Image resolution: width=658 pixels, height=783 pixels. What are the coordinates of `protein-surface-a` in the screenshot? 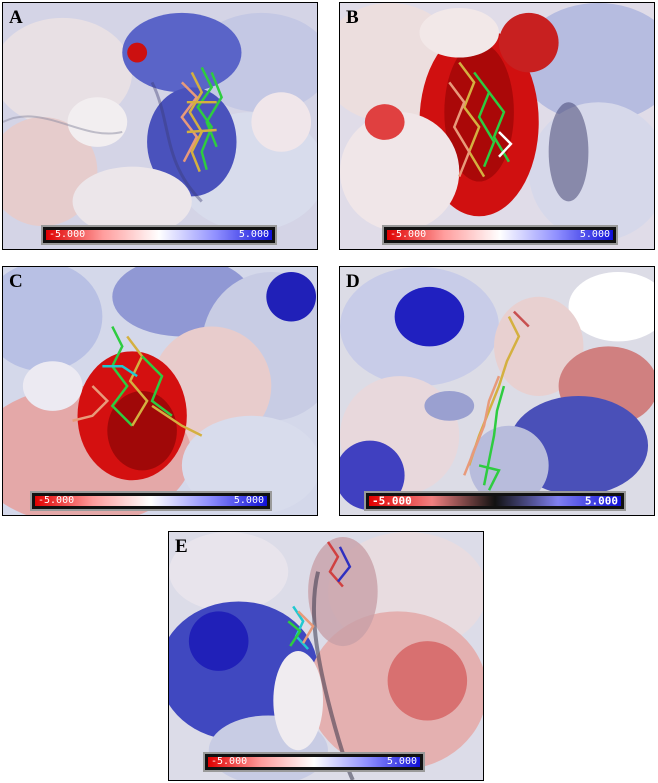 It's located at (160, 126).